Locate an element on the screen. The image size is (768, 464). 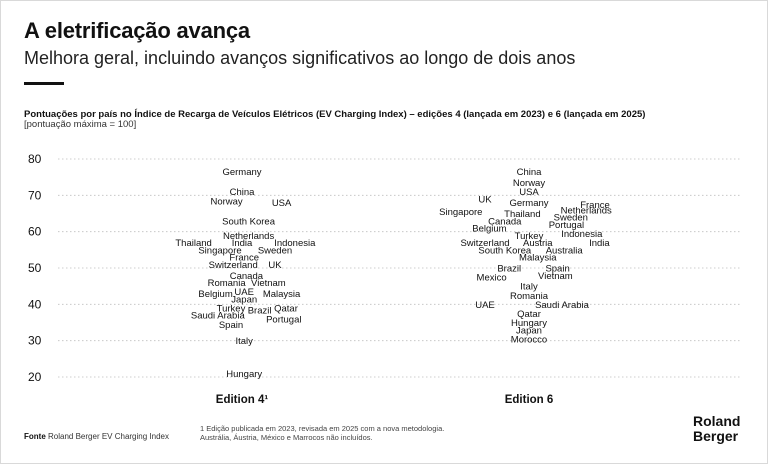
x-category-label: Edition 6 is located at coordinates (529, 400).